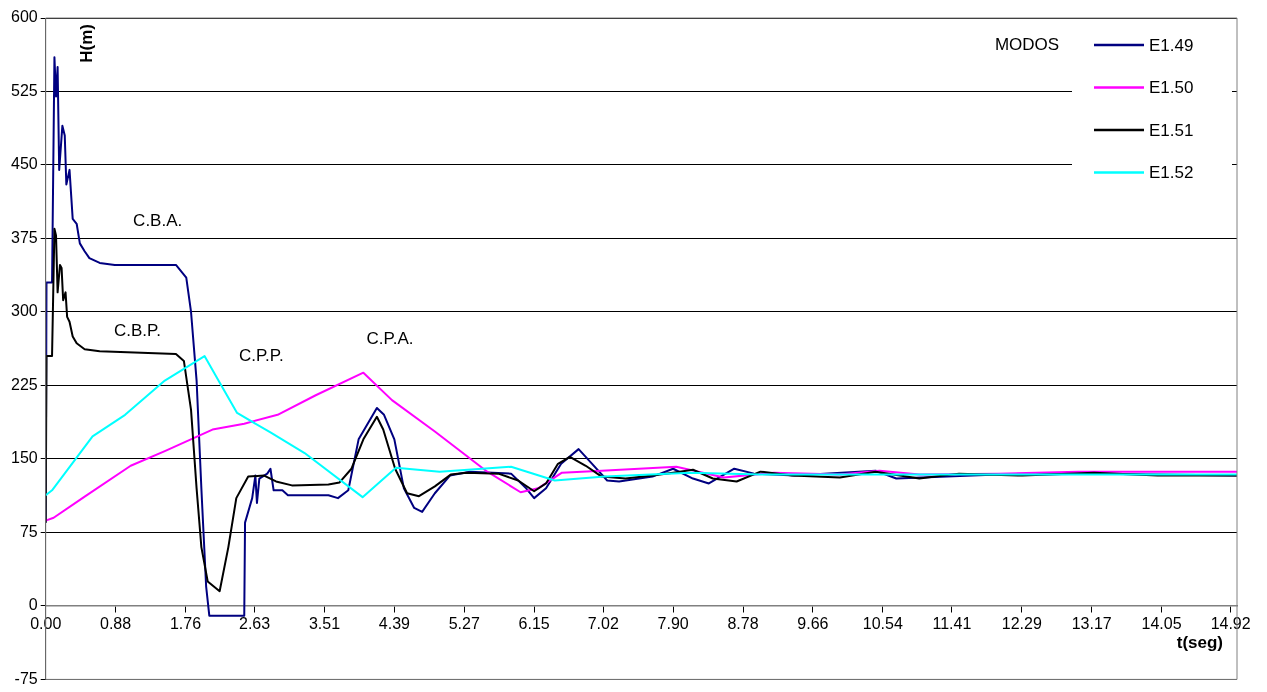 The image size is (1267, 692). Describe the element at coordinates (24, 164) in the screenshot. I see `y-tick-label: 450` at that location.